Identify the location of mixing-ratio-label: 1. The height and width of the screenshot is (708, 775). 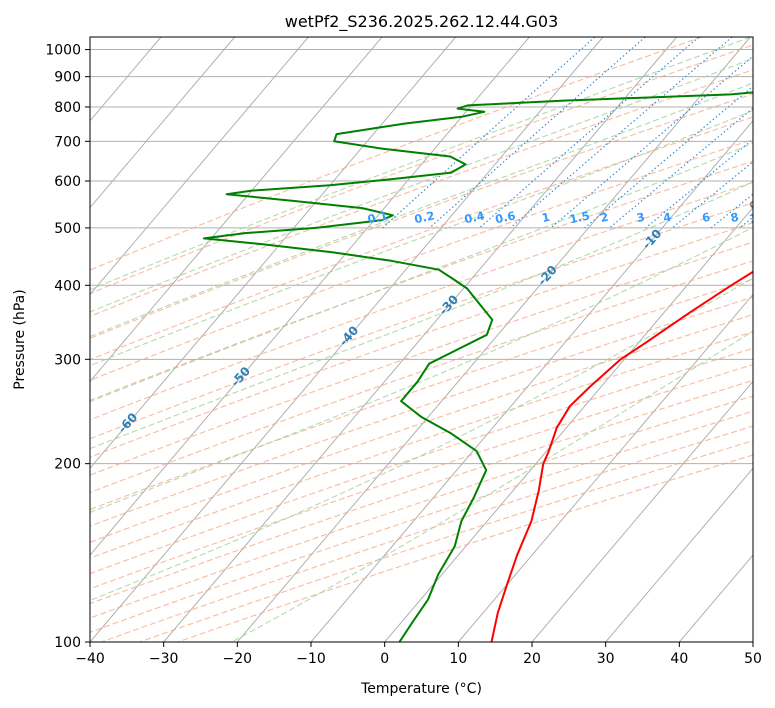
(546, 217).